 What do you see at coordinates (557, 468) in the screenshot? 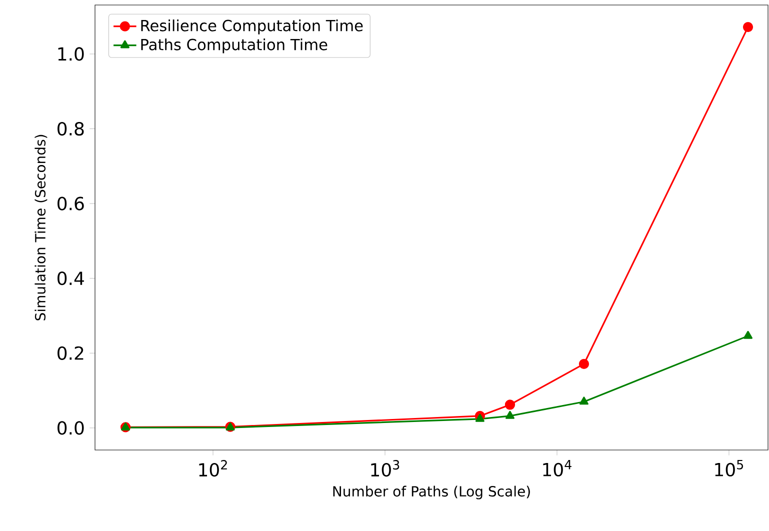
I see `x-tick-label: 10$^{4}$` at bounding box center [557, 468].